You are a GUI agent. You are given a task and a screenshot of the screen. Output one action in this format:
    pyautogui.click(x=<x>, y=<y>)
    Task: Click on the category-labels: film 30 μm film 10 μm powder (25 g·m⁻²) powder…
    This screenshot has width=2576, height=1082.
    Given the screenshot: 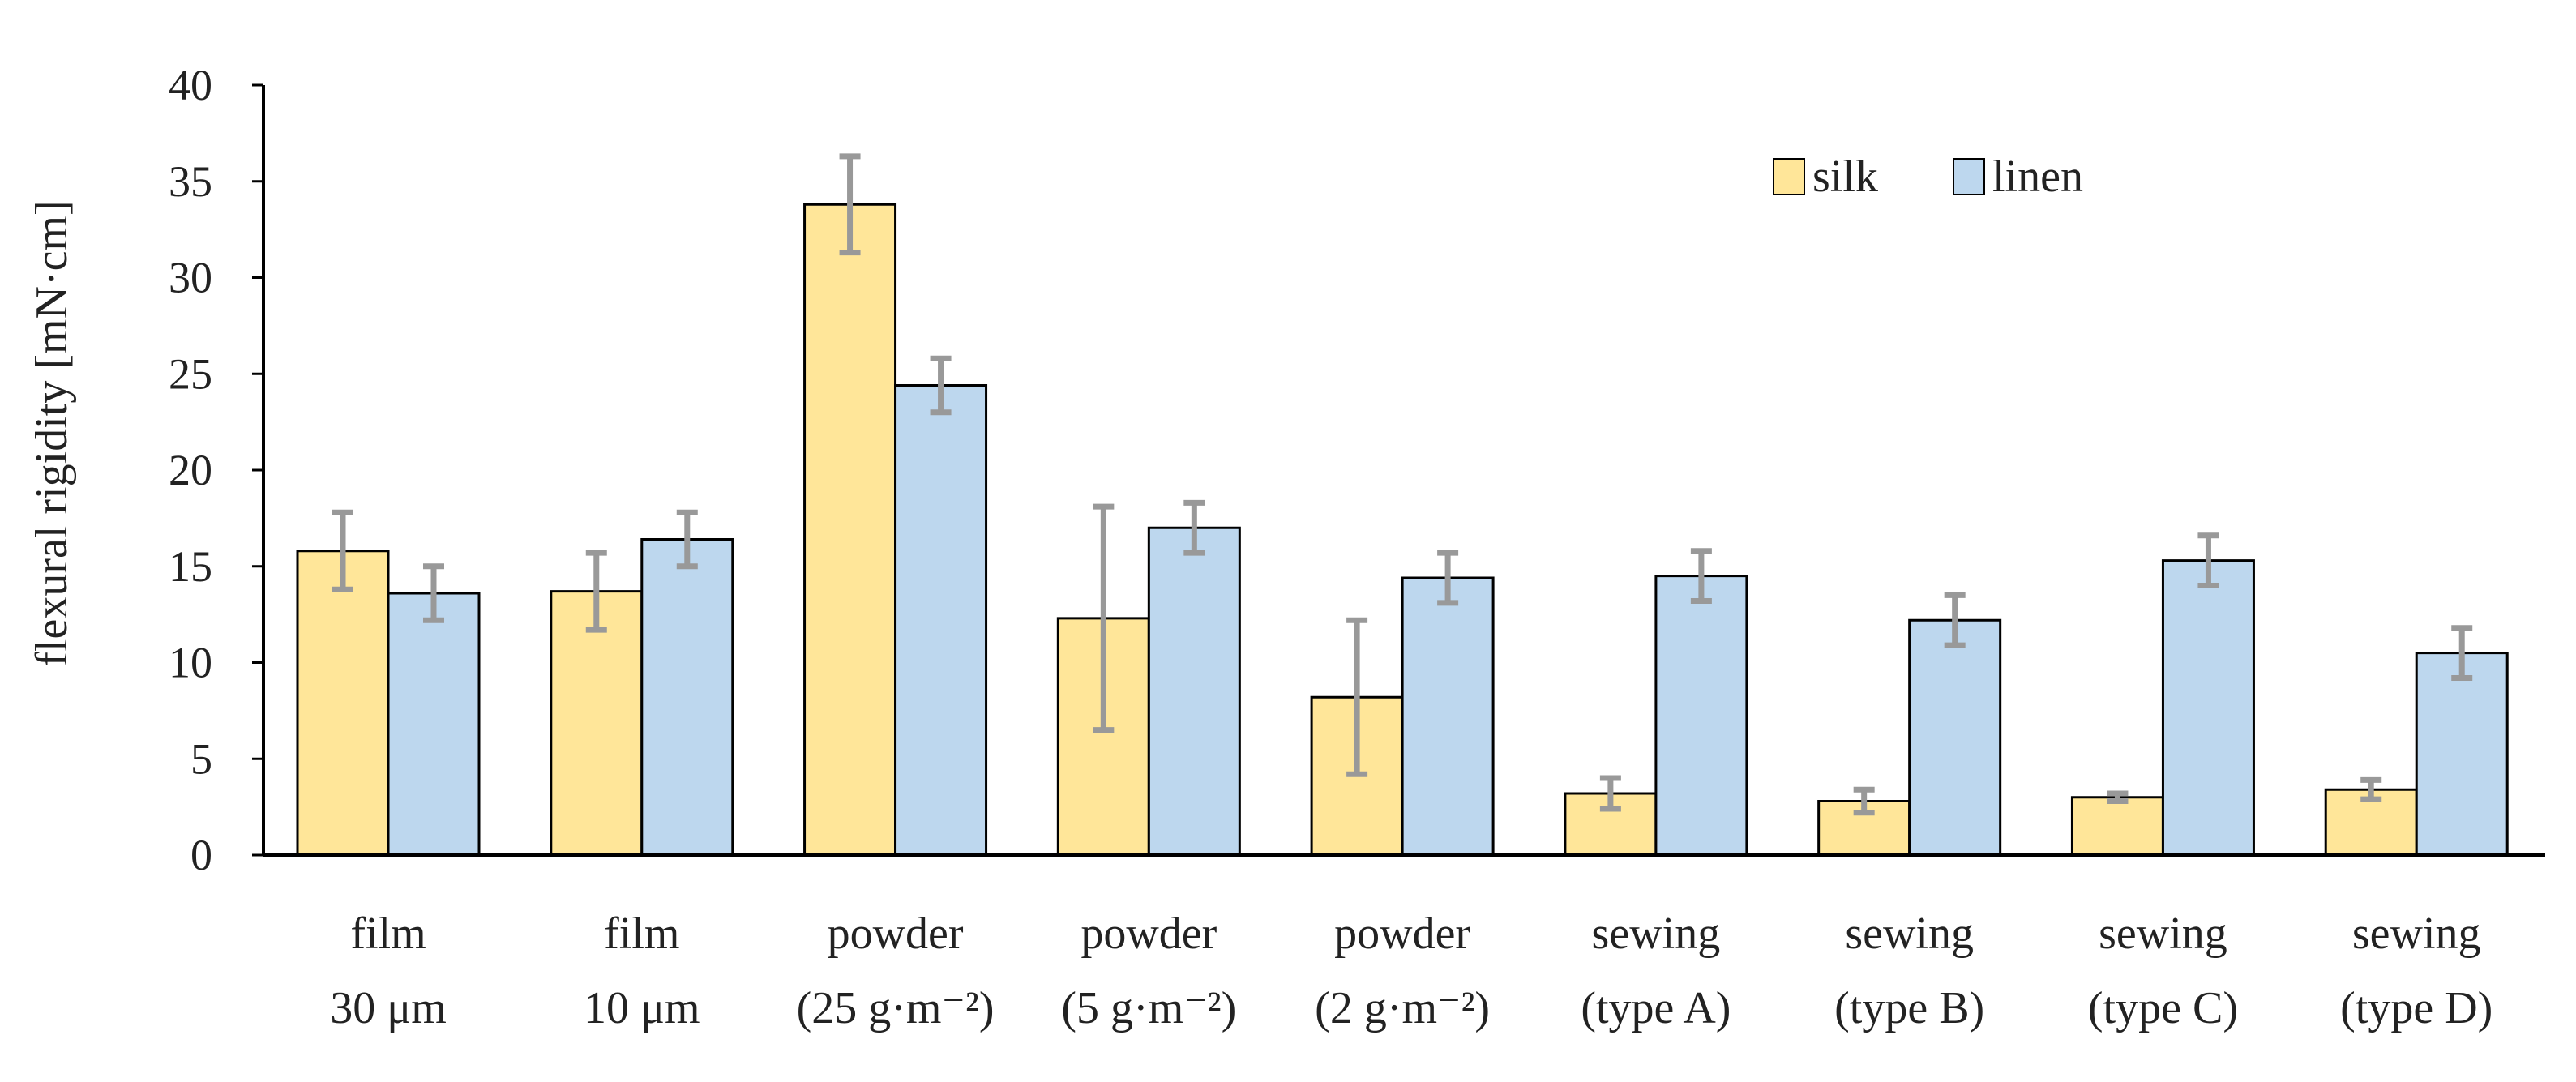 What is the action you would take?
    pyautogui.click(x=1411, y=971)
    